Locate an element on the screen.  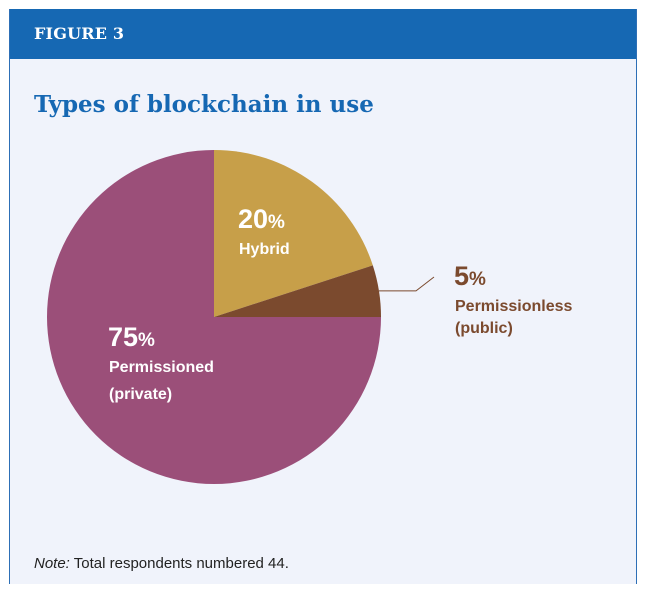
slice-name-hybrid: Hybrid is located at coordinates (264, 249).